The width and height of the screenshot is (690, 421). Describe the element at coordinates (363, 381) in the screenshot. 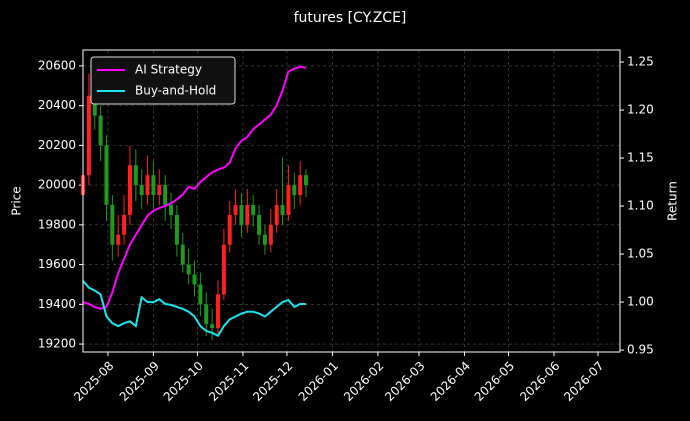

I see `x-tick-label: 2026-02` at that location.